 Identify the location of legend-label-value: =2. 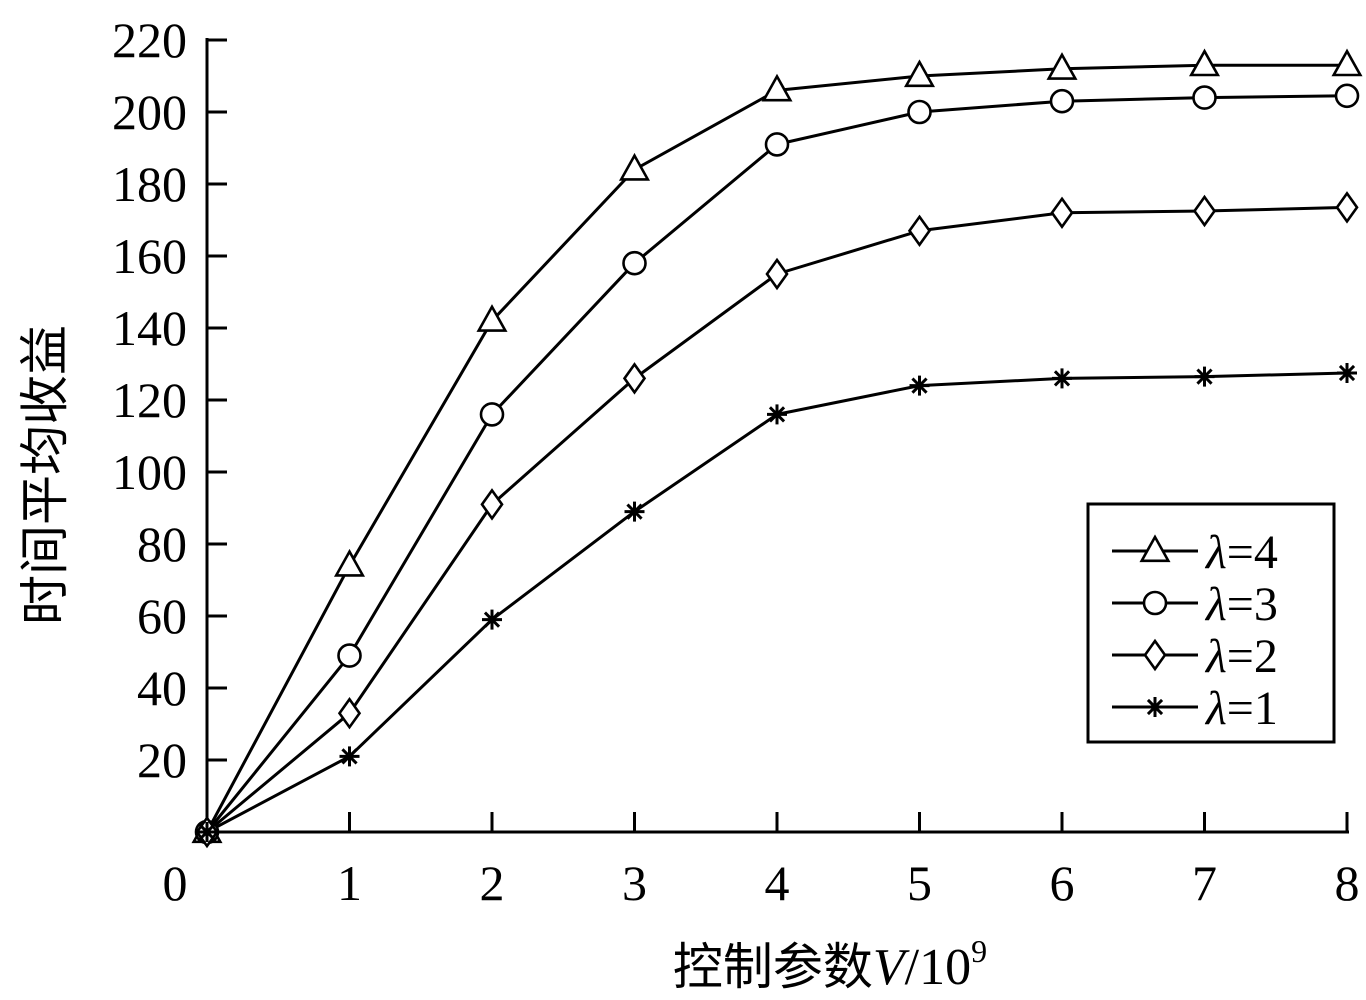
(1252, 656).